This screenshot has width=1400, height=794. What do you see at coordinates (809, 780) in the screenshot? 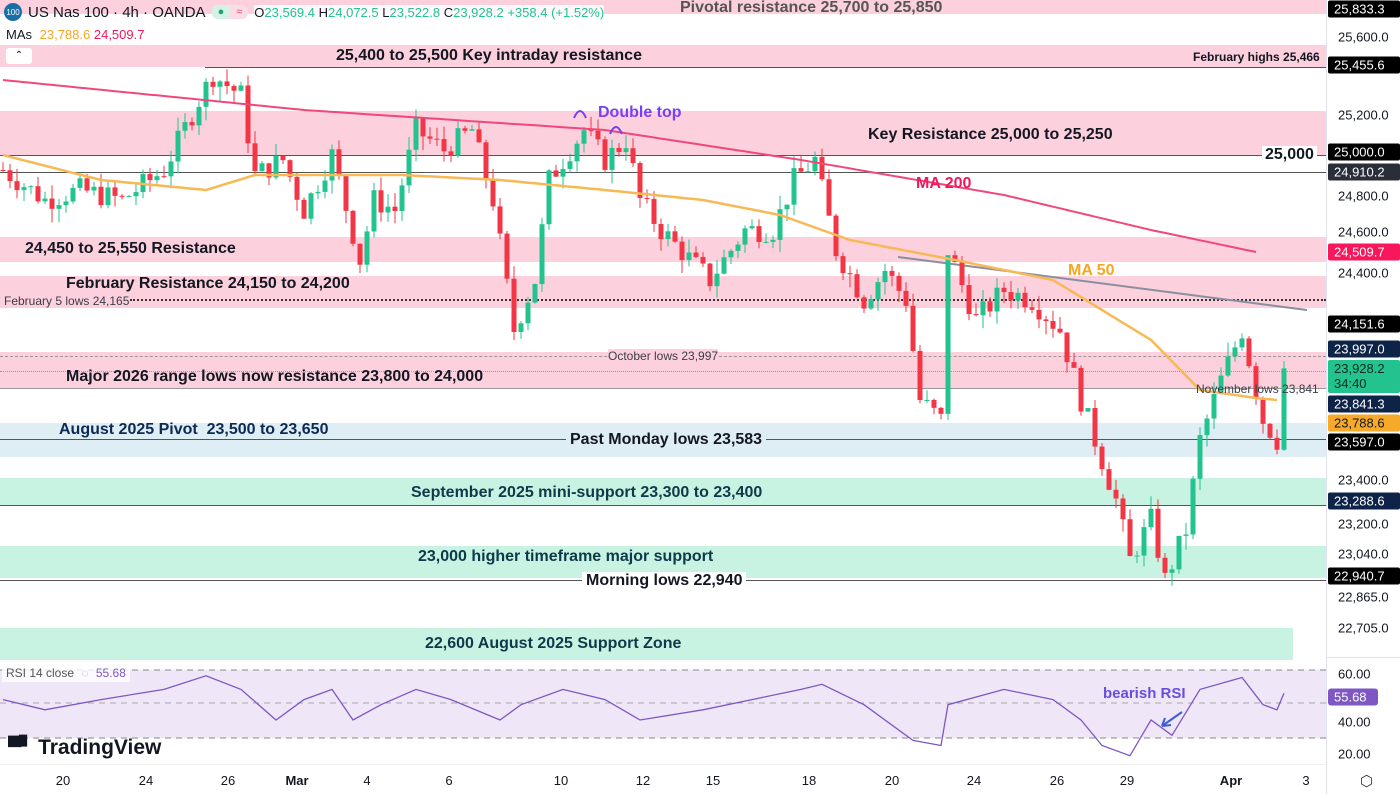
I see `time-tick: 18` at bounding box center [809, 780].